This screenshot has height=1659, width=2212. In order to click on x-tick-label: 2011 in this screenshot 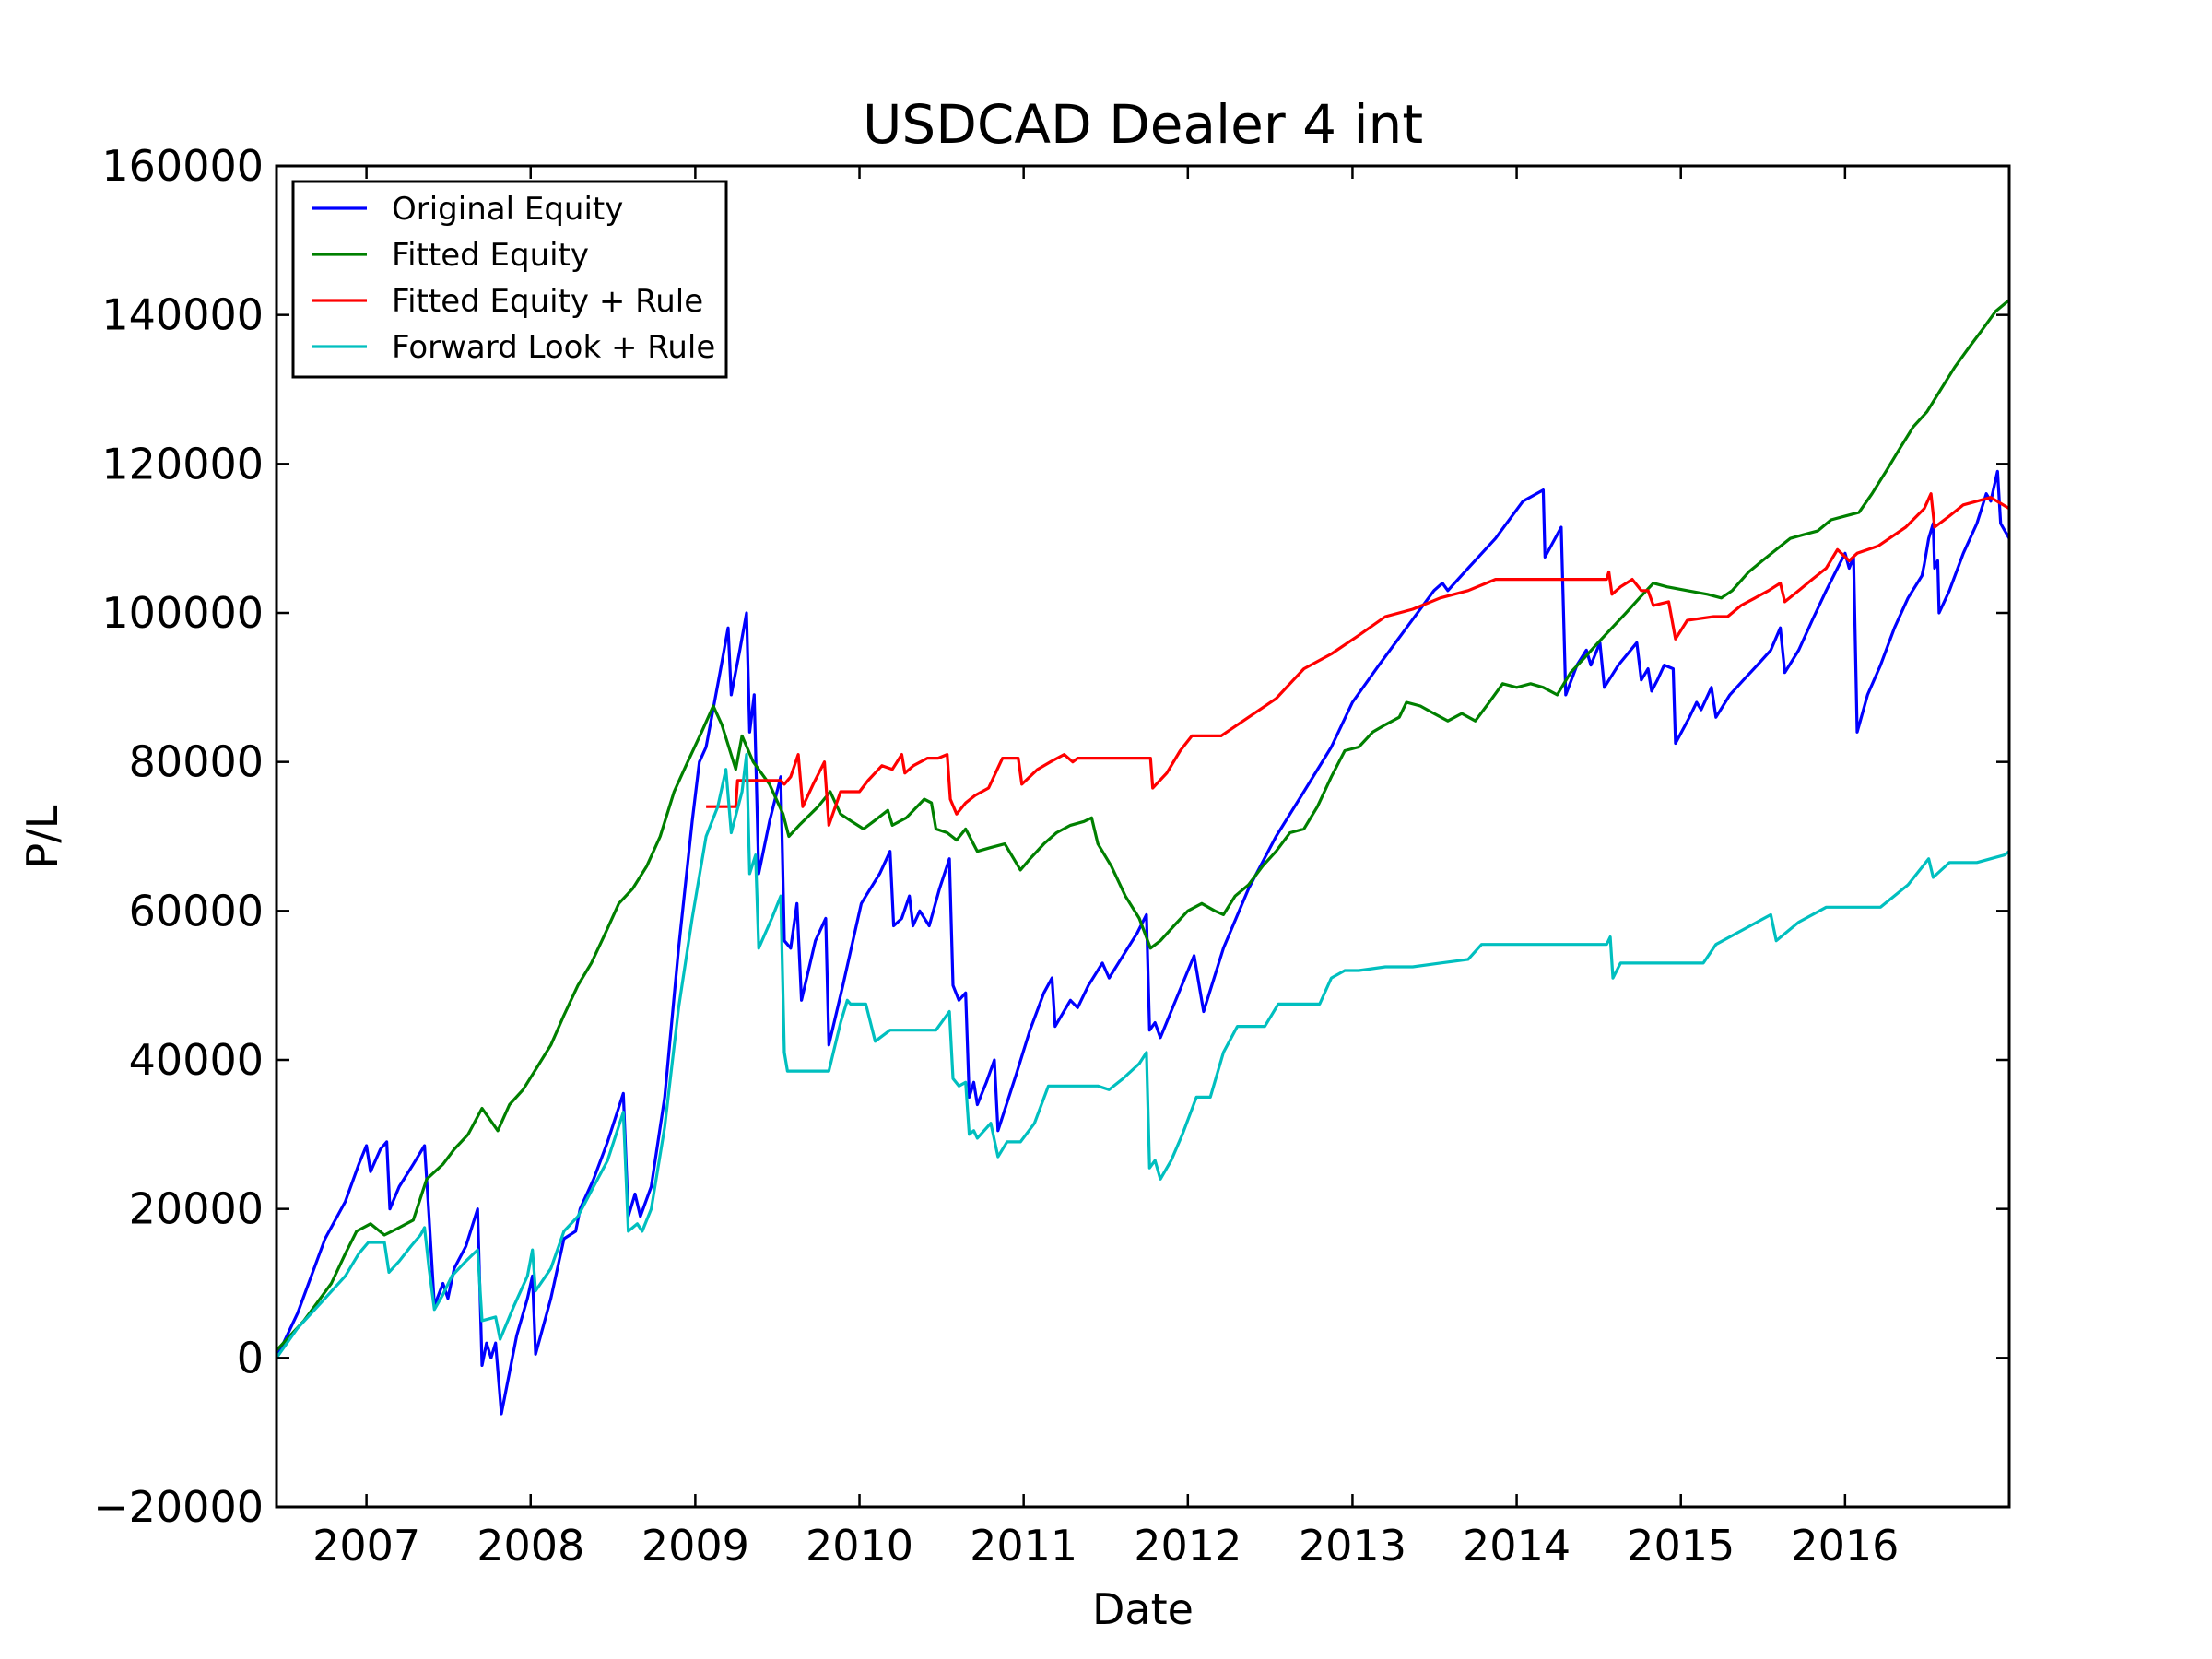, I will do `click(1023, 1546)`.